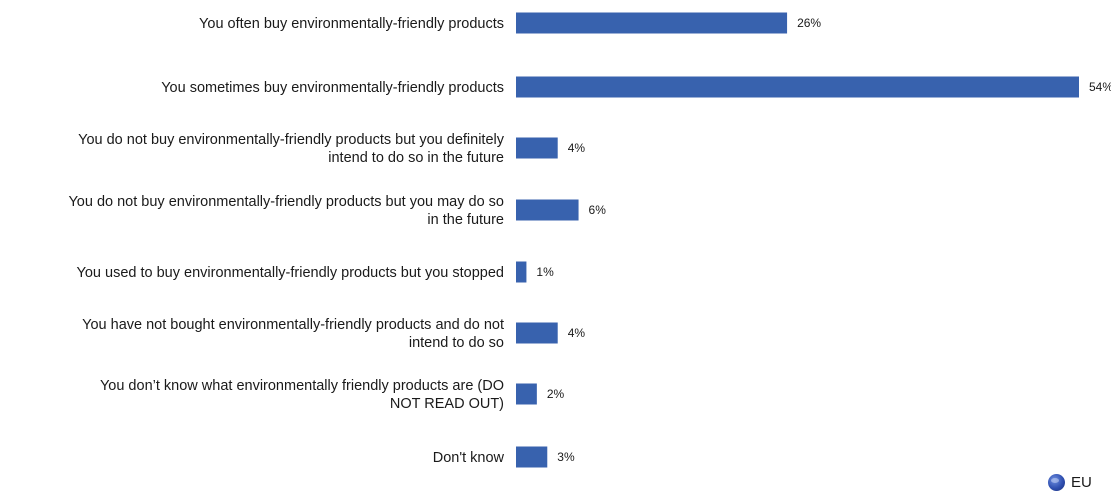  Describe the element at coordinates (1100, 87) in the screenshot. I see `value-label-2: 54%` at that location.